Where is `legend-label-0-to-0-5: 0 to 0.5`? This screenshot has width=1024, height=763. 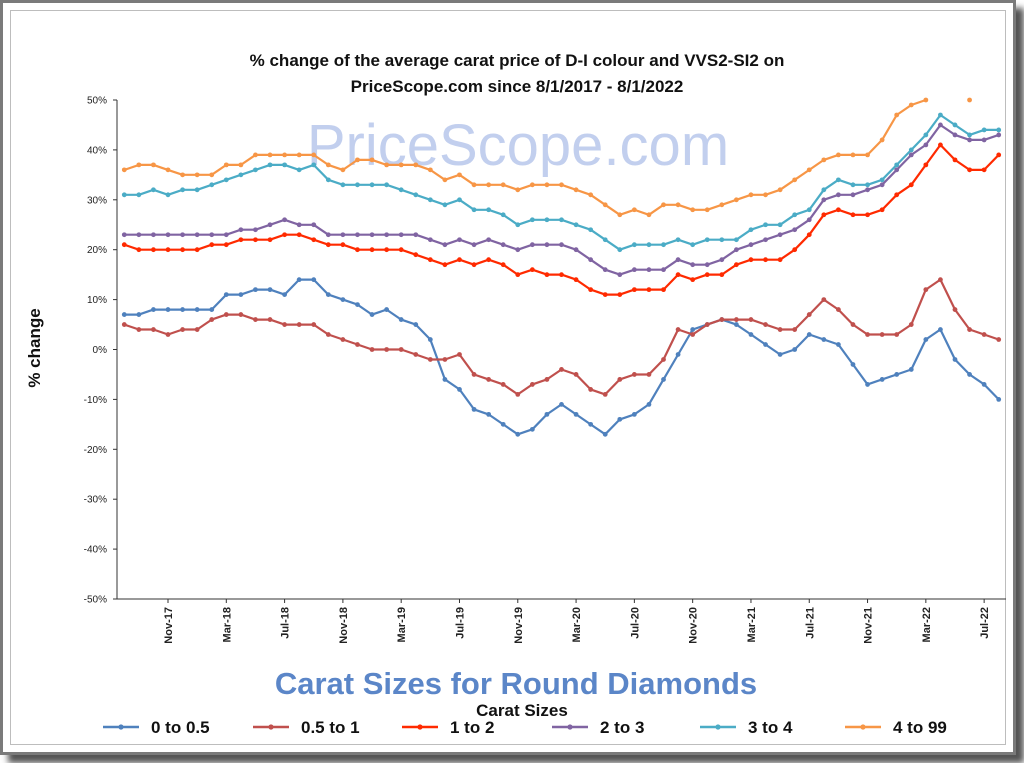
legend-label-0-to-0-5: 0 to 0.5 is located at coordinates (180, 727).